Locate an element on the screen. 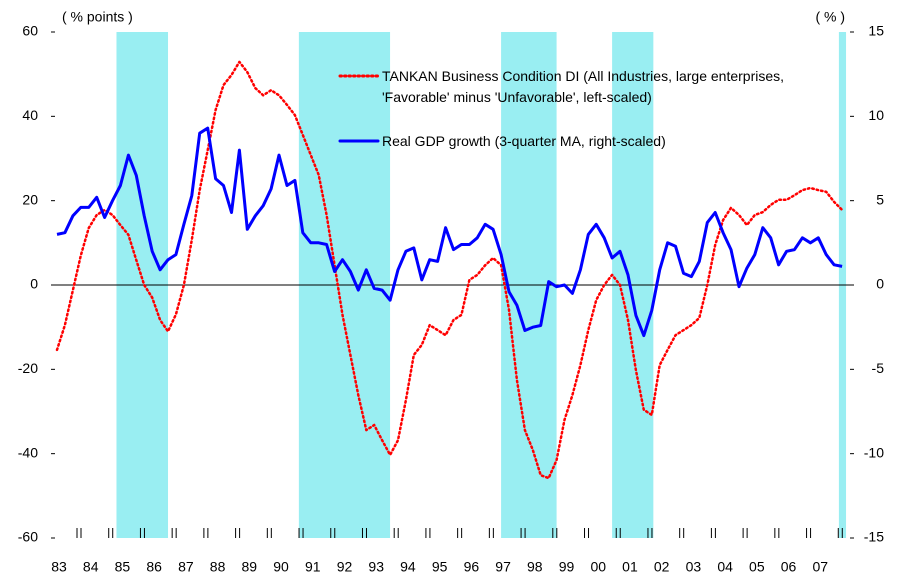 The height and width of the screenshot is (579, 897). y2-tick-label: 0 is located at coordinates (880, 284).